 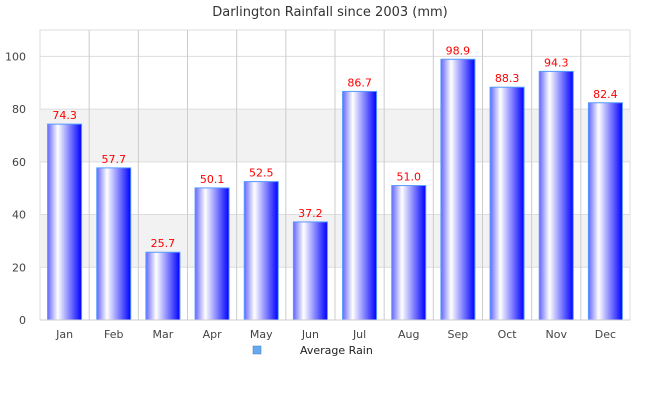 I want to click on y-tick-label: 20, so click(x=19, y=267).